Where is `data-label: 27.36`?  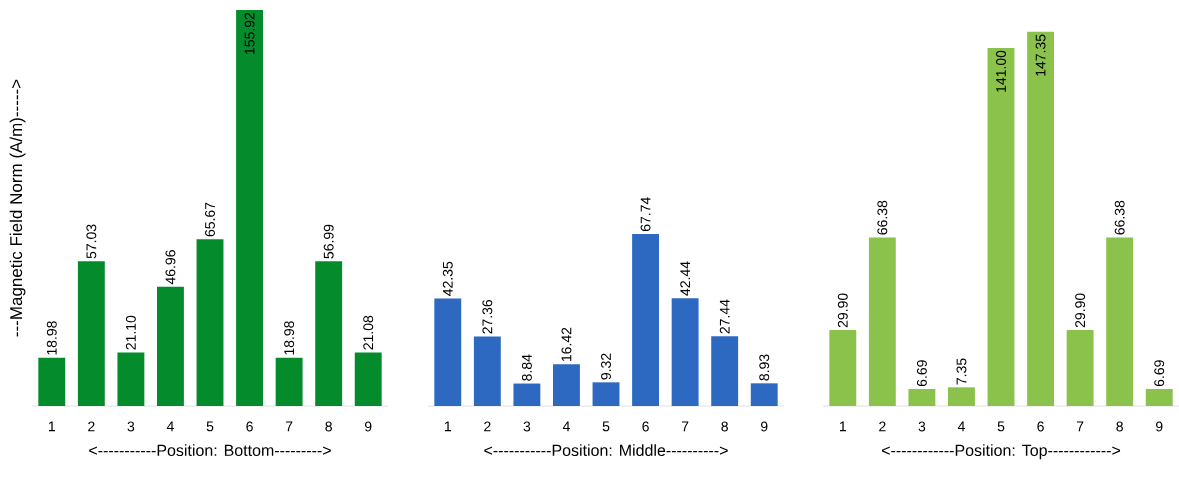 data-label: 27.36 is located at coordinates (487, 316).